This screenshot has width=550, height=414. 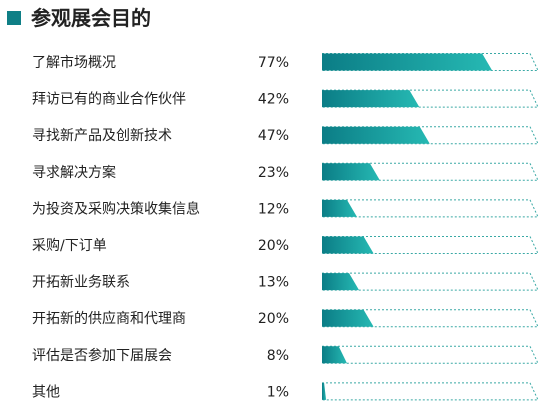 I want to click on category-label: 拜访已有的商业合作伙伴, so click(x=109, y=100).